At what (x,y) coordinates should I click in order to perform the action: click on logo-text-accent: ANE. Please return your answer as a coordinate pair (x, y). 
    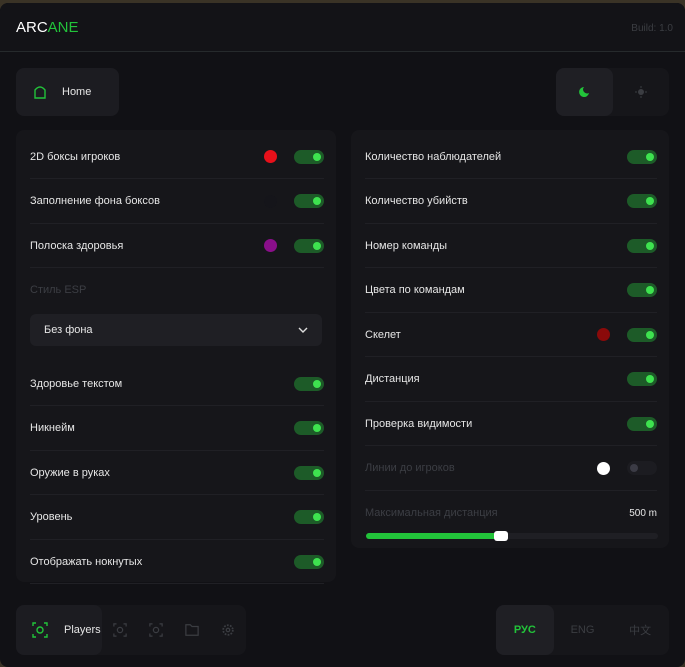
    Looking at the image, I should click on (63, 27).